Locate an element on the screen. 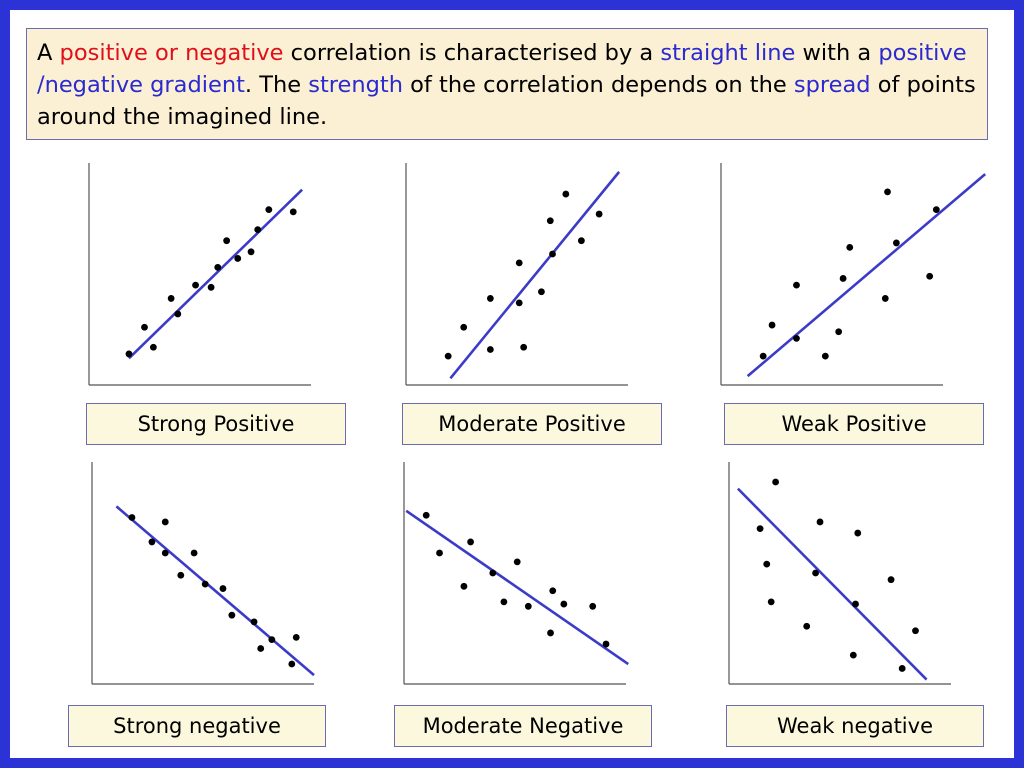 This screenshot has width=1024, height=768. intro-text-1: A is located at coordinates (48, 53).